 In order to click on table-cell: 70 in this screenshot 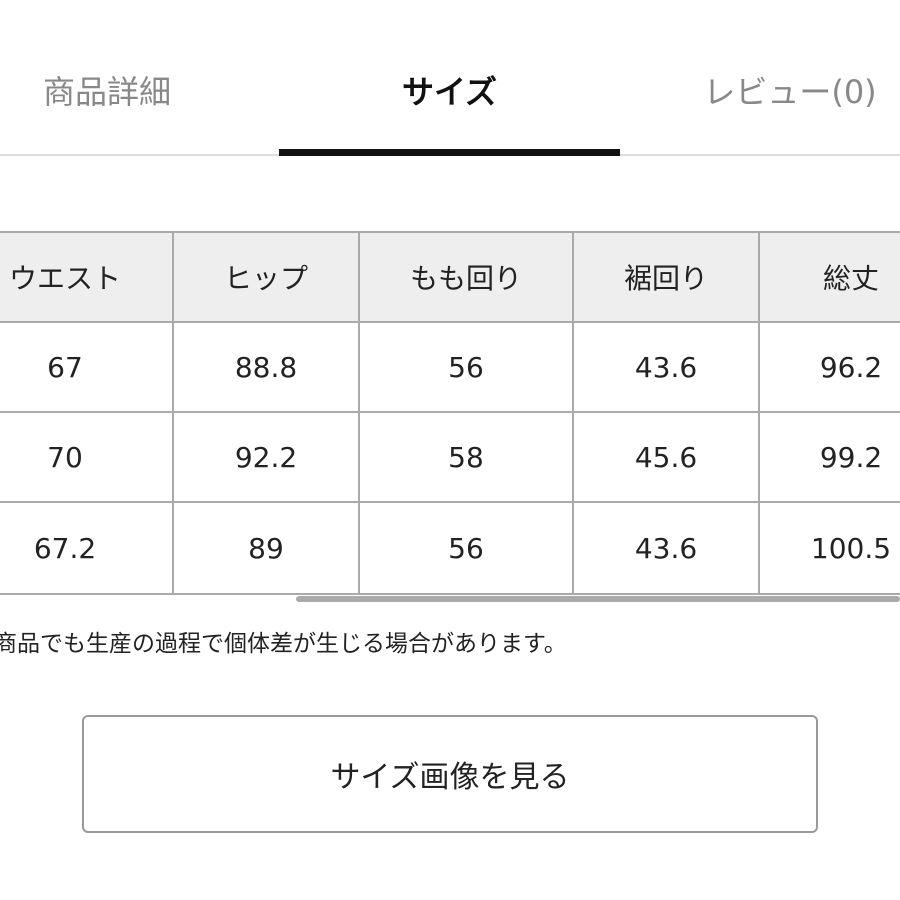, I will do `click(87, 457)`.